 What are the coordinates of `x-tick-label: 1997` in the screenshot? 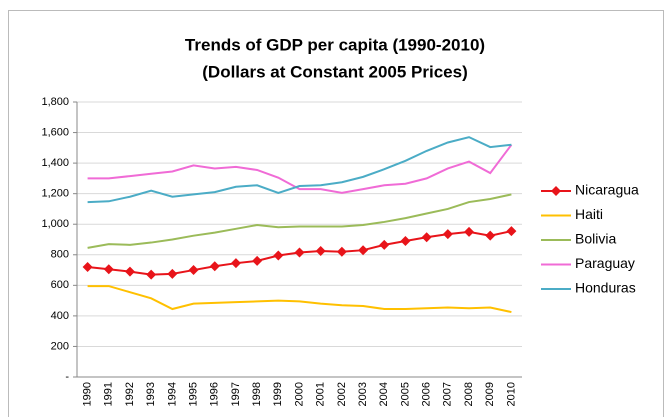 It's located at (236, 394).